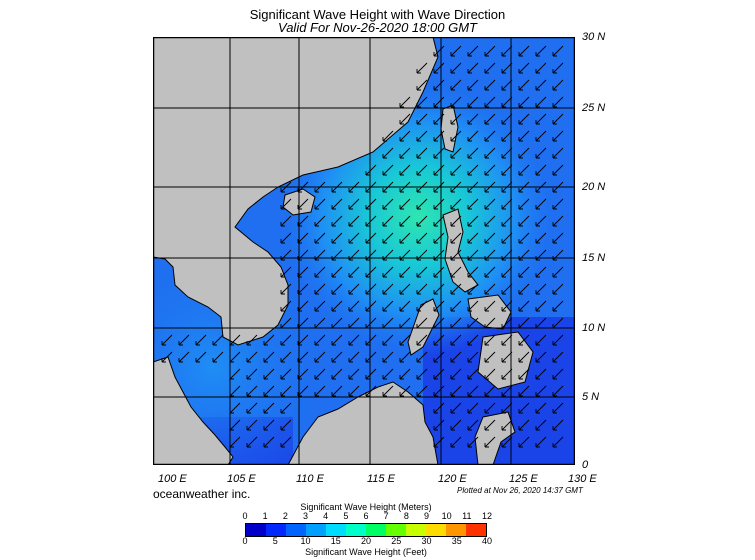  Describe the element at coordinates (193, 410) in the screenshot. I see `land-malay-peninsula` at that location.